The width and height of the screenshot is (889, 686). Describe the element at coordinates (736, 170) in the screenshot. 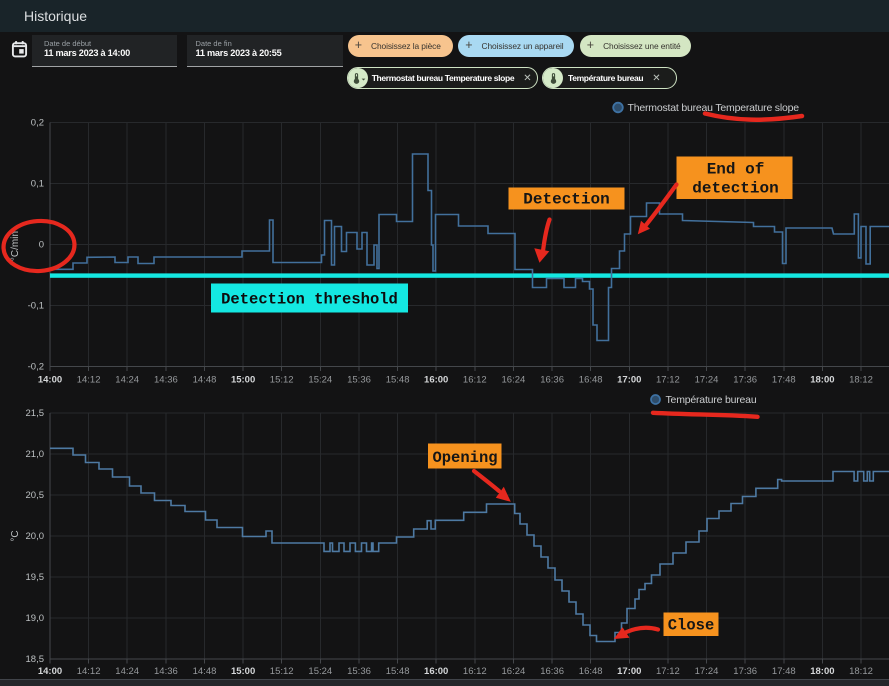

I see `svg-text: End of` at that location.